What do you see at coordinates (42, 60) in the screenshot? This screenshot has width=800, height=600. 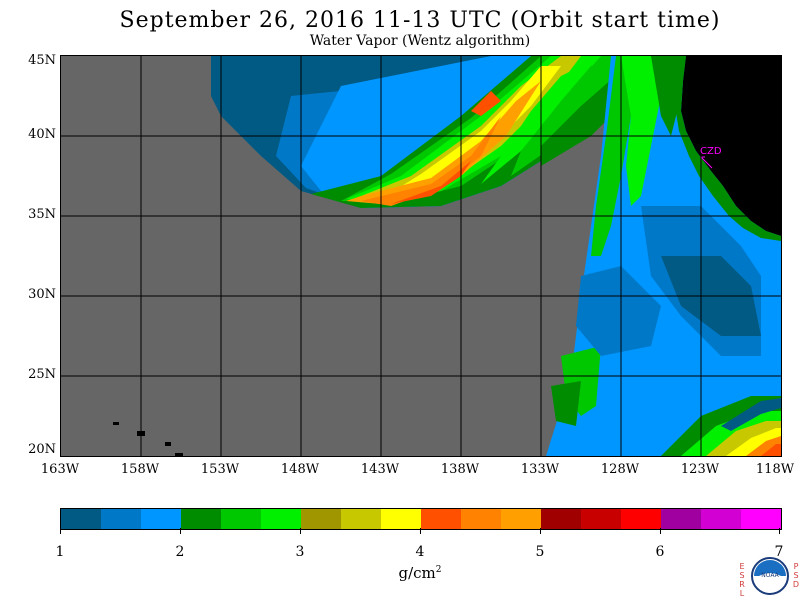 I see `lat-label-45n: 45N` at bounding box center [42, 60].